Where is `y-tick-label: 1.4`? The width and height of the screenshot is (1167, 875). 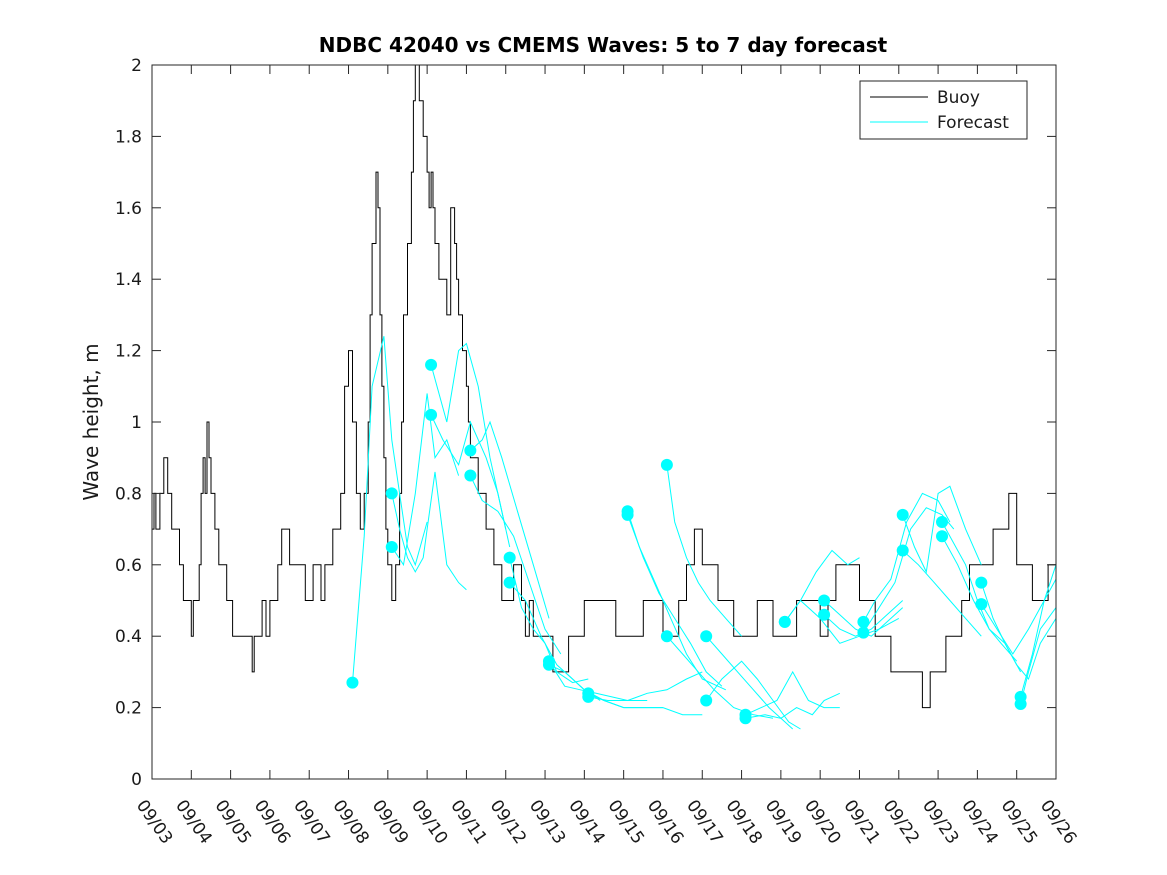 y-tick-label: 1.4 is located at coordinates (128, 280).